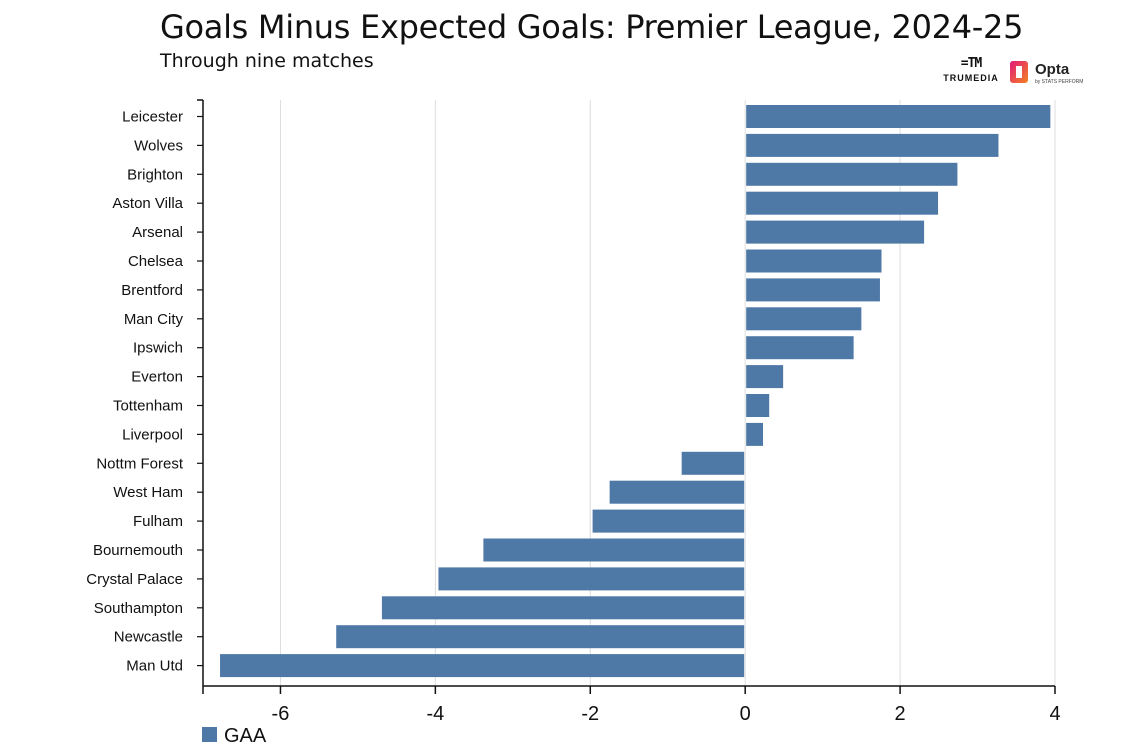 The height and width of the screenshot is (749, 1124). I want to click on chart-subtitle: Through nine matches, so click(267, 61).